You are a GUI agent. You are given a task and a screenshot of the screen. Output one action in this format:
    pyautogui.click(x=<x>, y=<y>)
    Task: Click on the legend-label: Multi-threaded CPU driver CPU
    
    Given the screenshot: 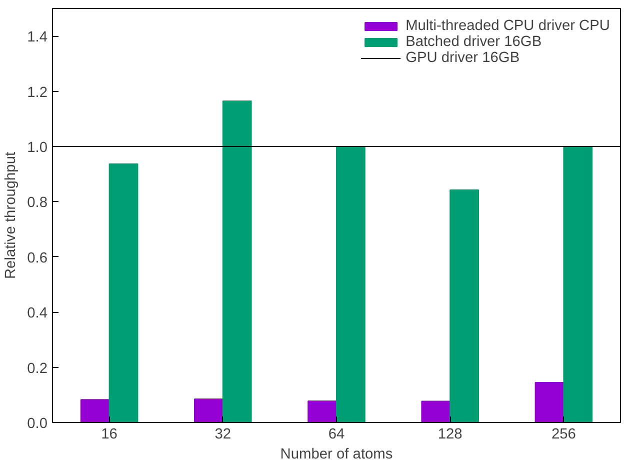 What is the action you would take?
    pyautogui.click(x=508, y=26)
    